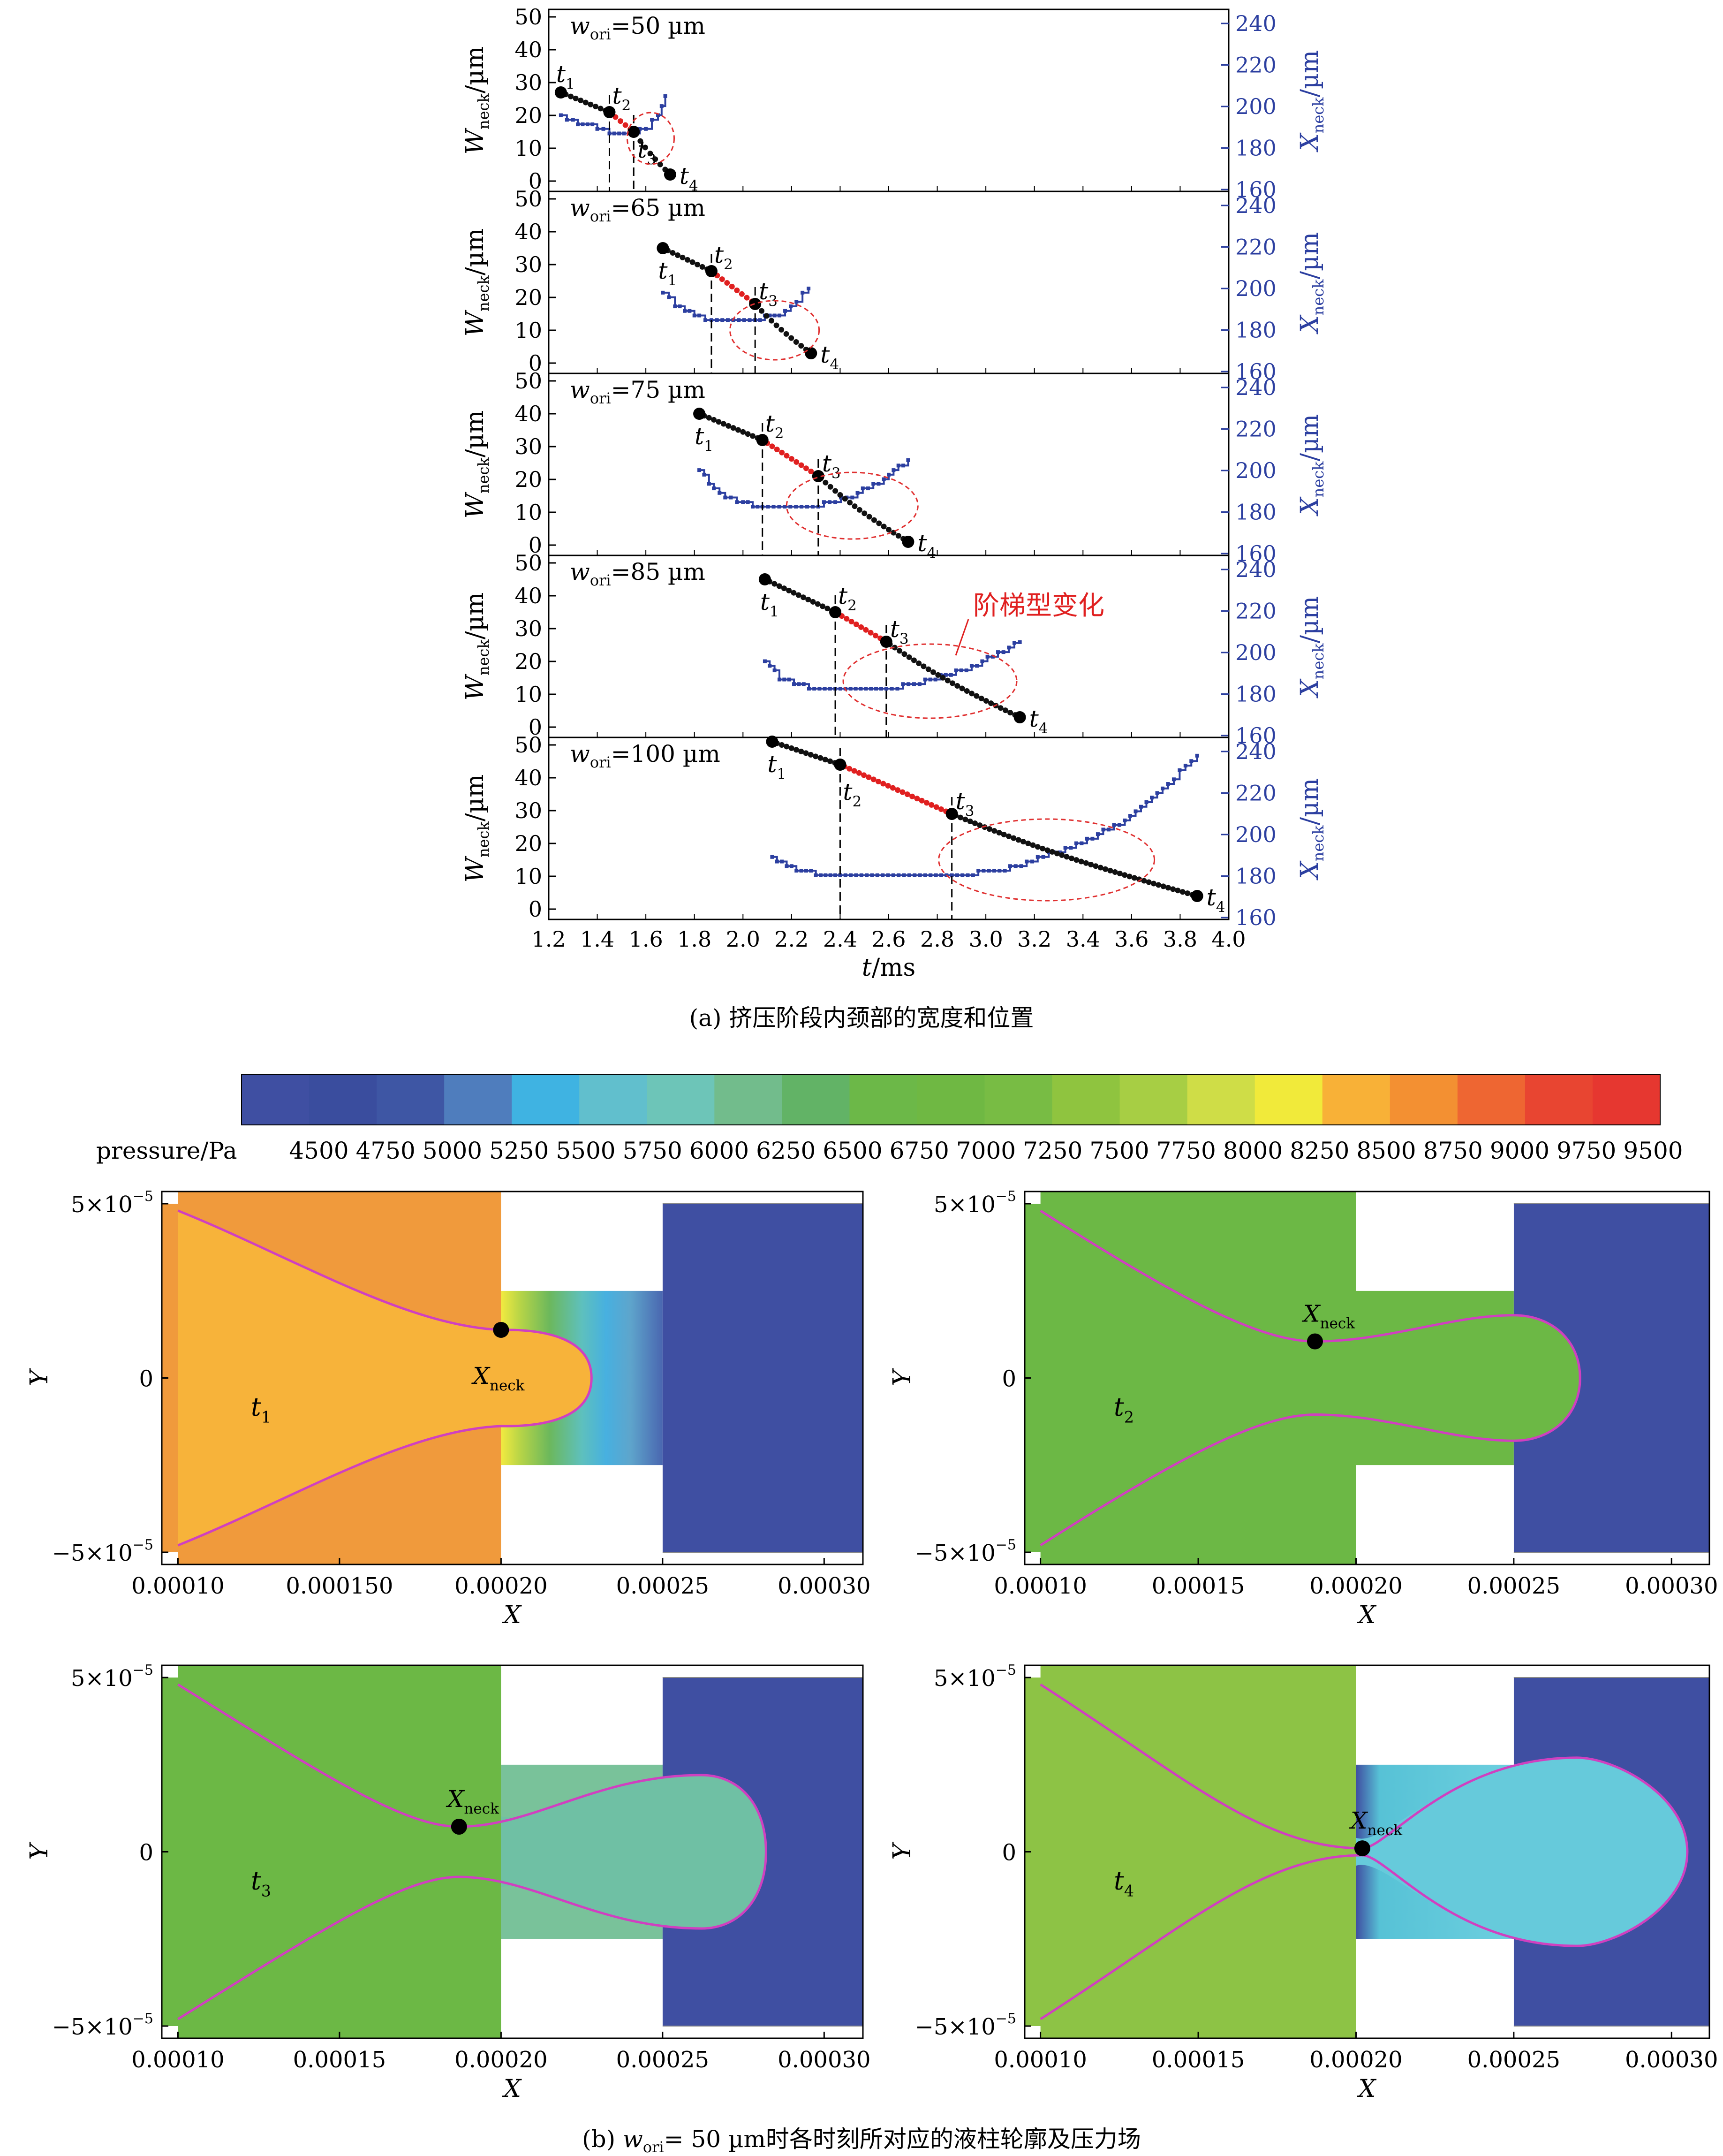 This screenshot has width=1723, height=2156. Describe the element at coordinates (617, 95) in the screenshot. I see `t2-label-main: t` at that location.